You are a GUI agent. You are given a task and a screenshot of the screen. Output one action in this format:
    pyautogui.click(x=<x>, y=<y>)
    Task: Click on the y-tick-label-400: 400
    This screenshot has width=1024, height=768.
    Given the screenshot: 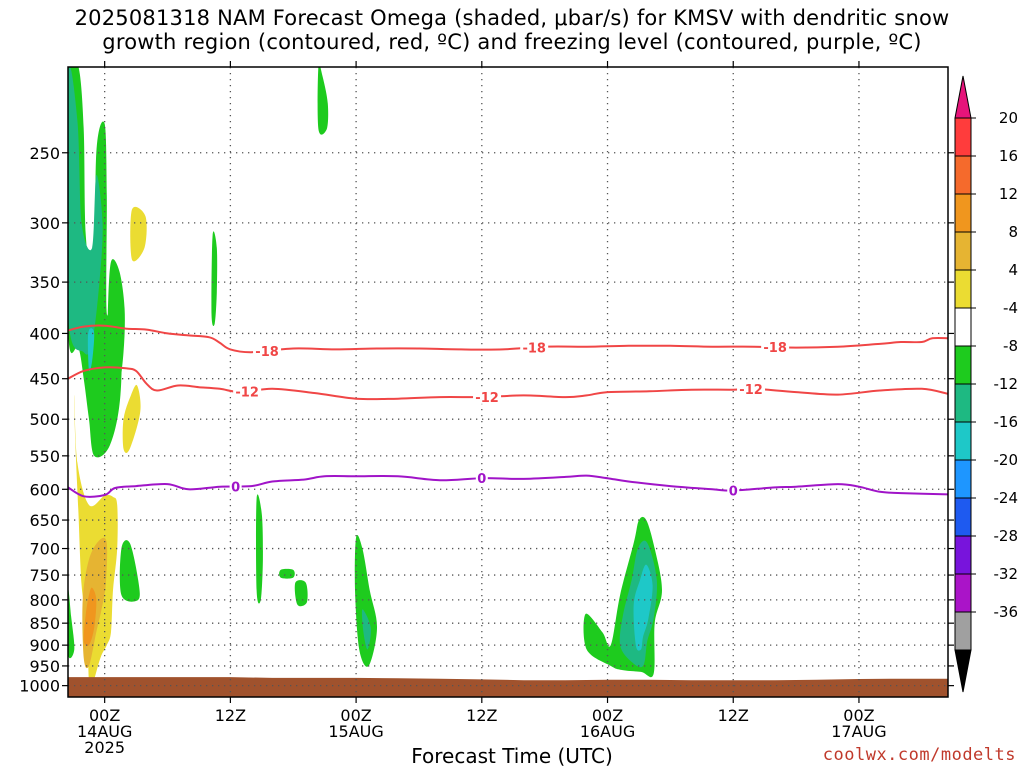 What is the action you would take?
    pyautogui.click(x=44, y=333)
    